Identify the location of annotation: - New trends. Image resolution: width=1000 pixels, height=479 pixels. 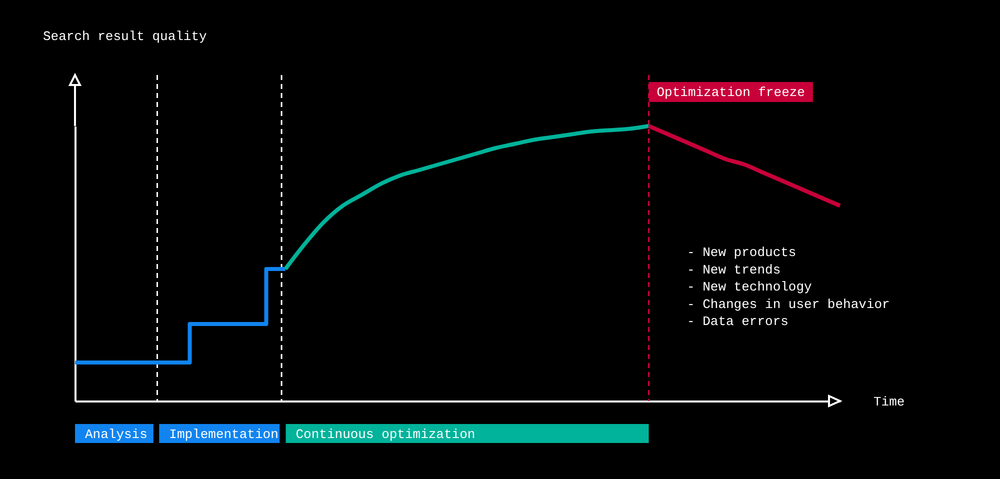
(734, 270).